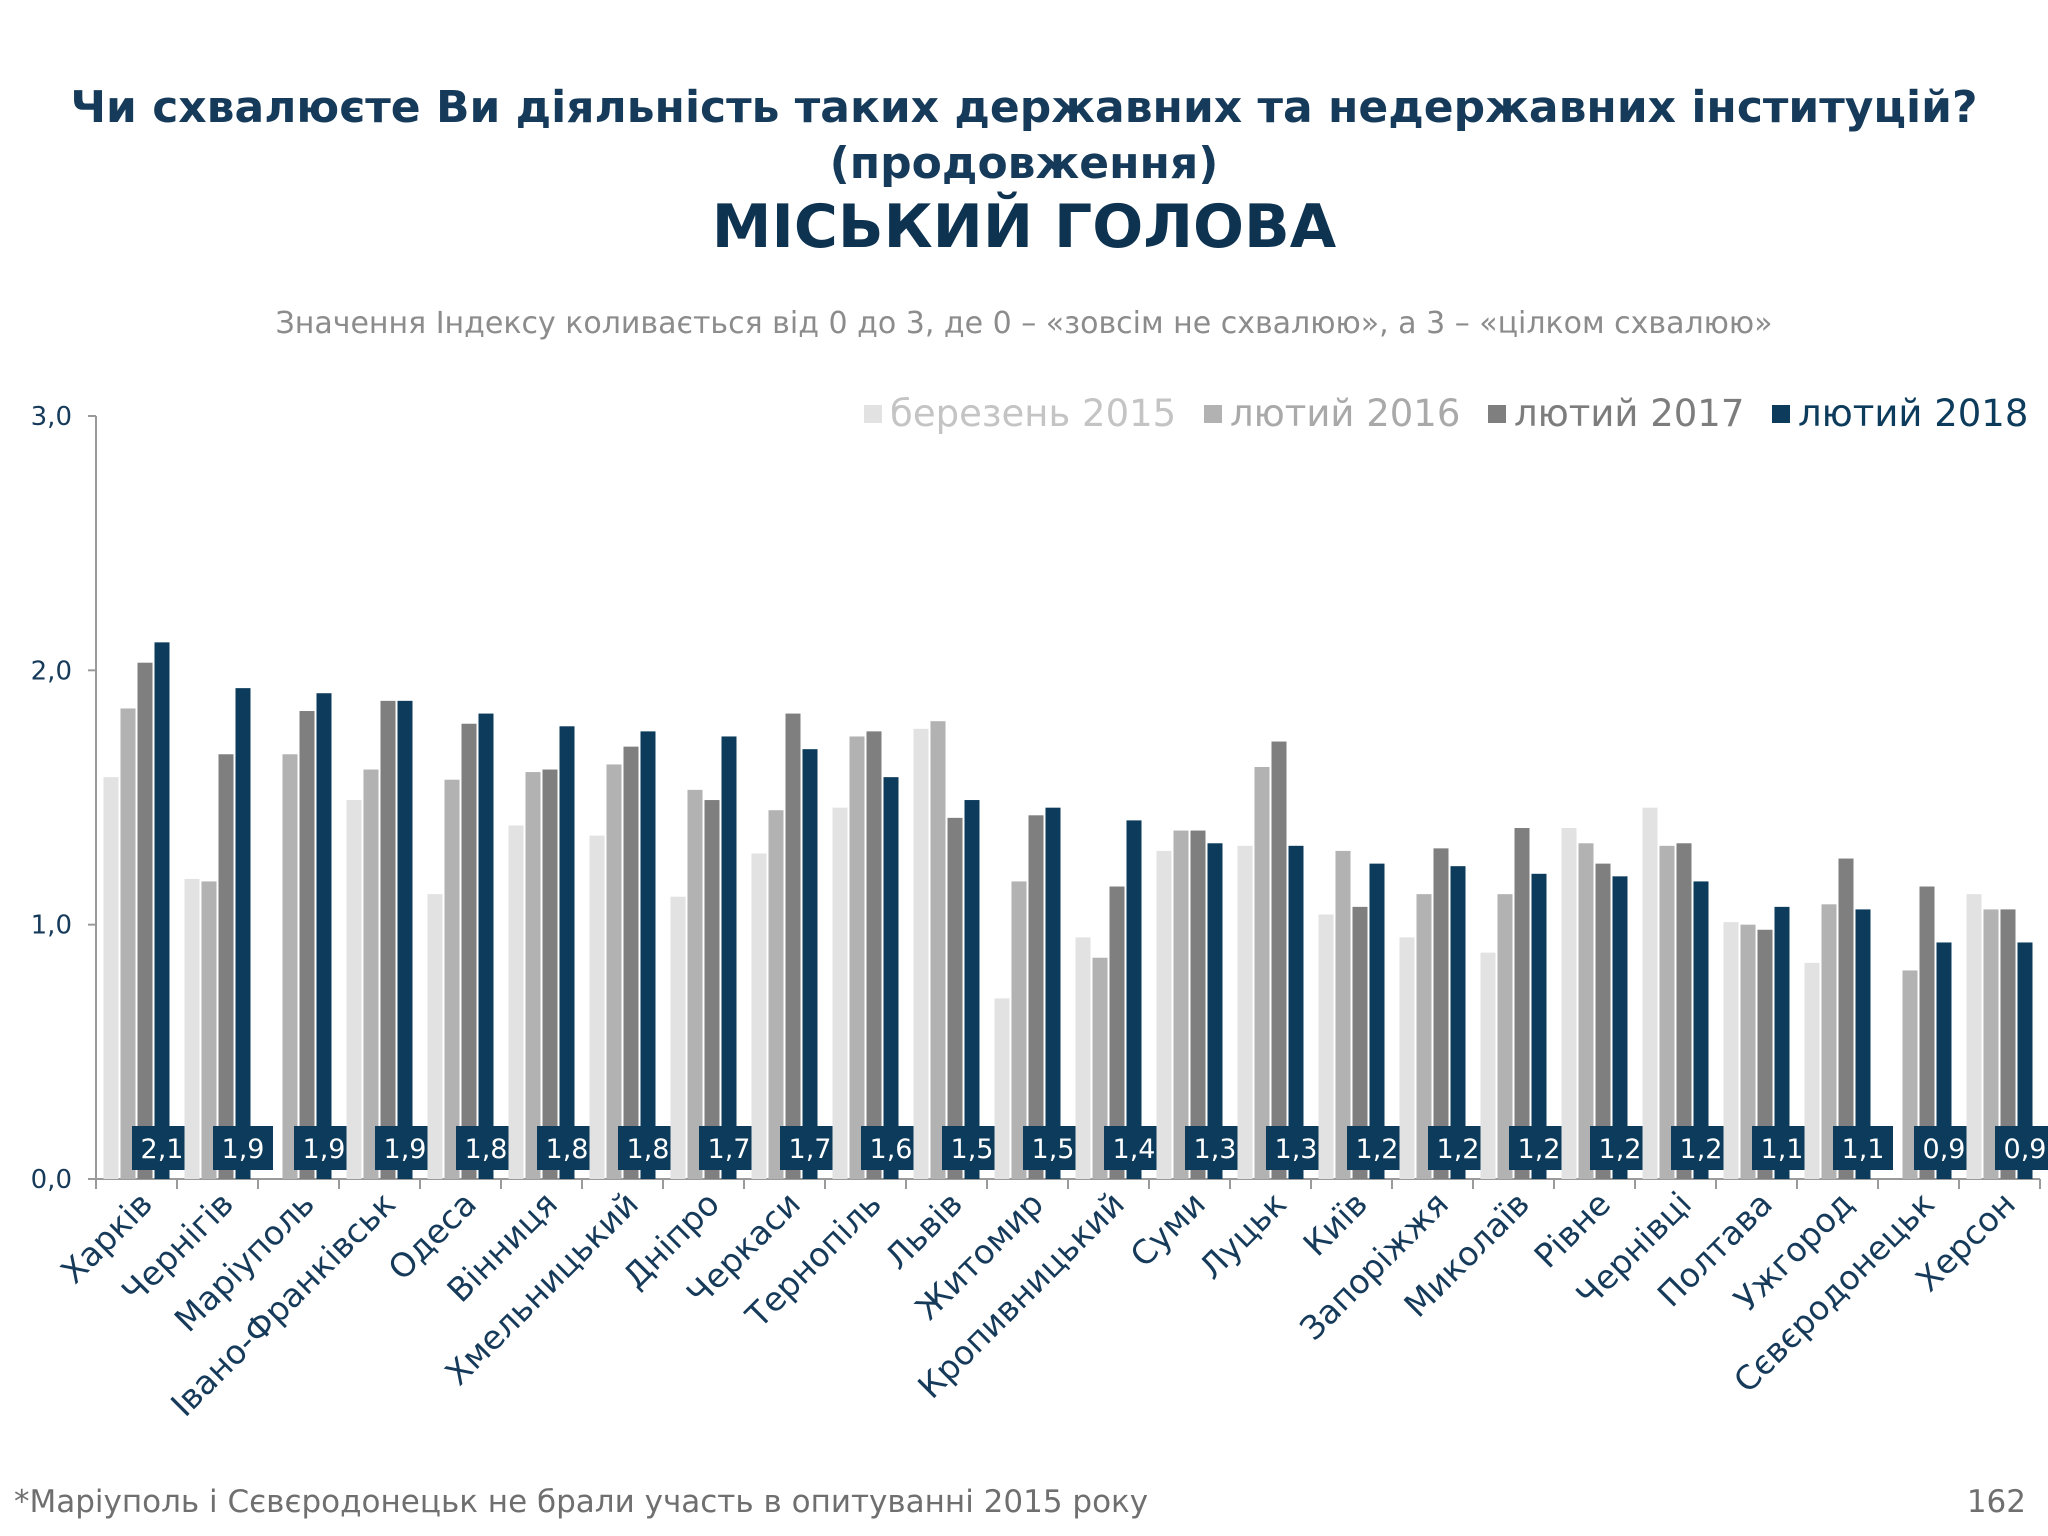  I want to click on legend-label: лютий 2017, so click(1629, 413).